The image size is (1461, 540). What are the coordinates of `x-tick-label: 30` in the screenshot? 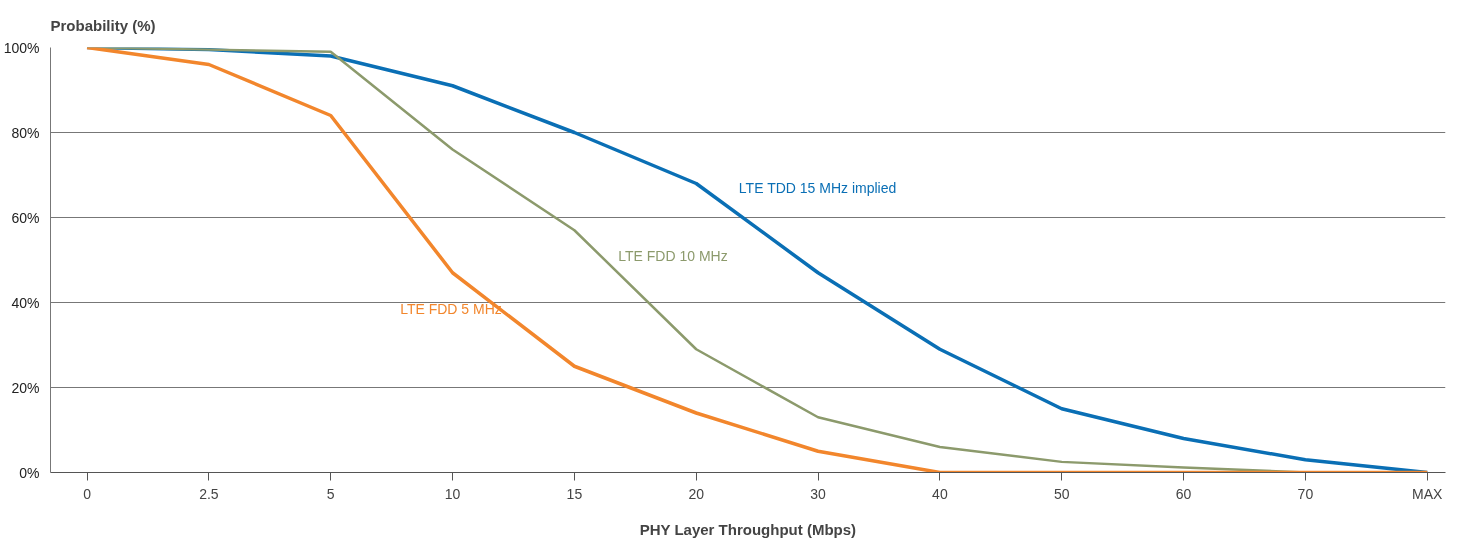 It's located at (818, 493).